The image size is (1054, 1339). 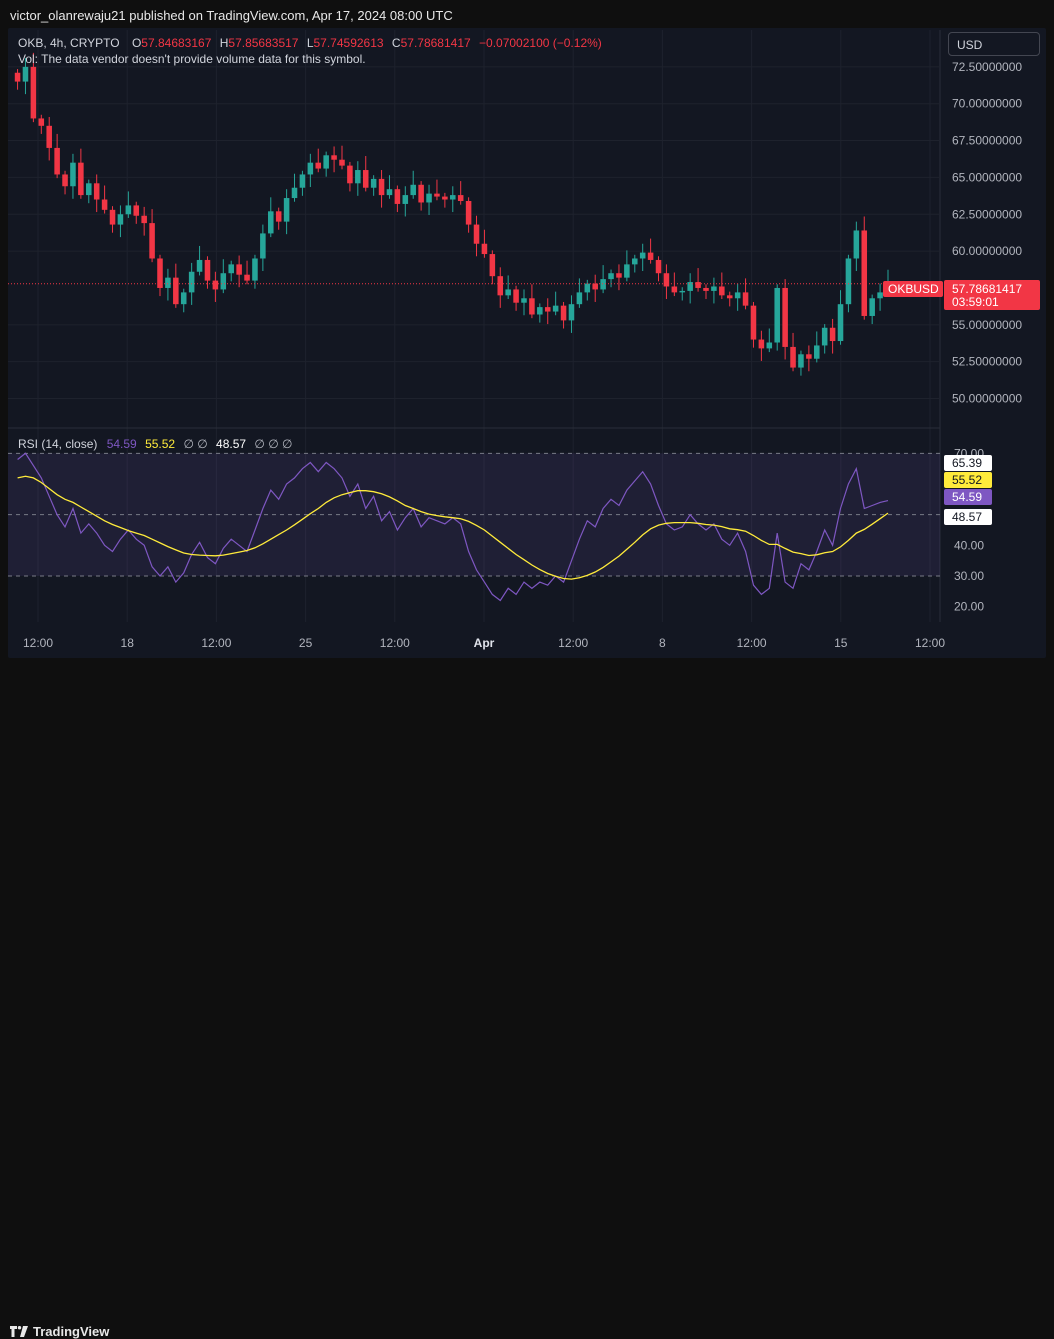 I want to click on svg-text: 65.39, so click(x=967, y=463).